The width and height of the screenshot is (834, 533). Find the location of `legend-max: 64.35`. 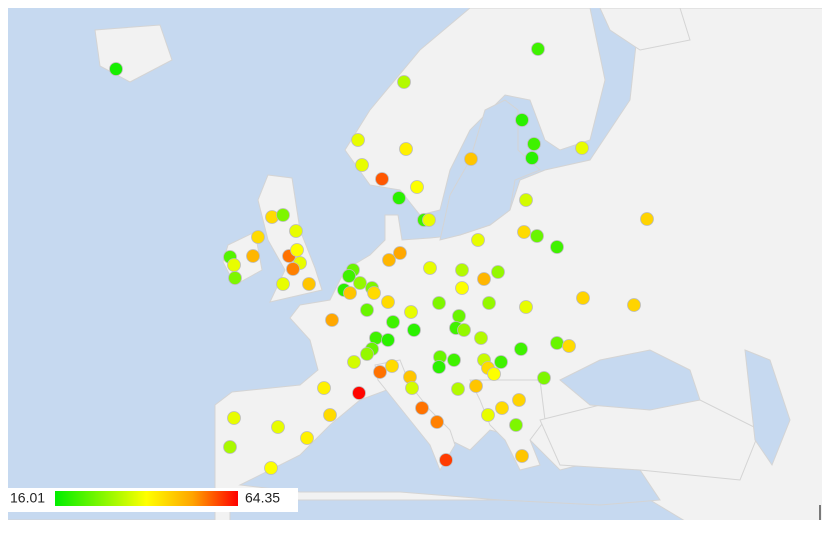

legend-max: 64.35 is located at coordinates (262, 498).